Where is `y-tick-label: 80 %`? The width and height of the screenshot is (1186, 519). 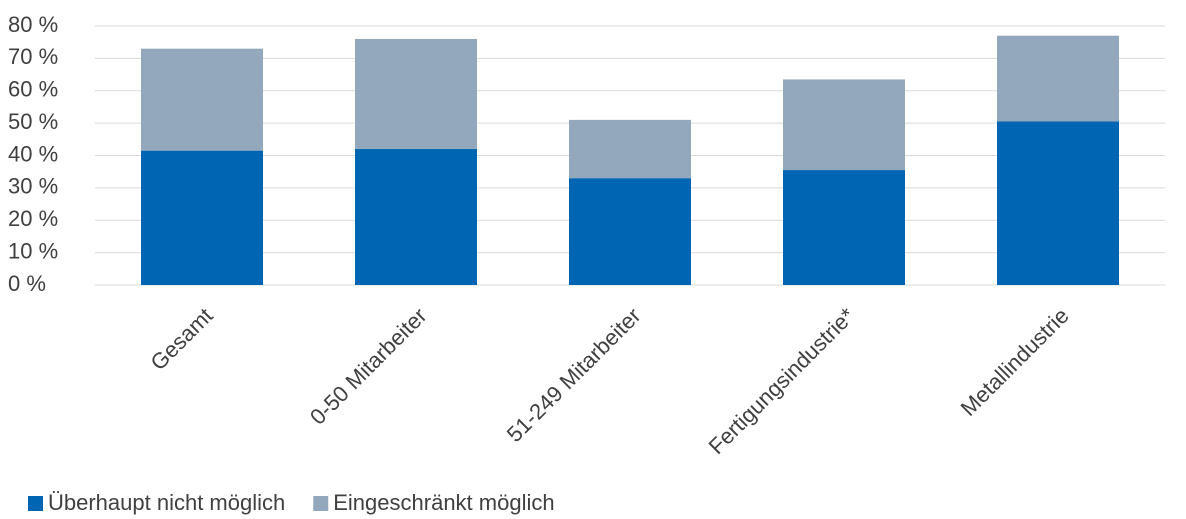 y-tick-label: 80 % is located at coordinates (33, 24).